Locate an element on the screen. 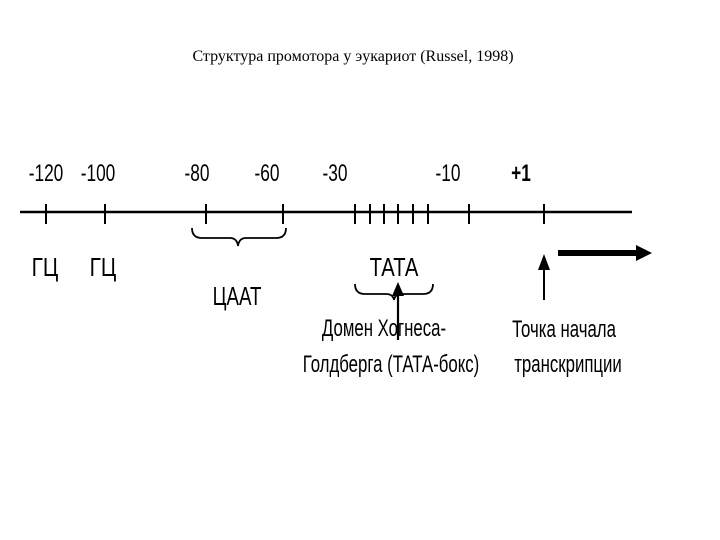 The width and height of the screenshot is (720, 540). tata-pointer-arrowhead is located at coordinates (398, 289).